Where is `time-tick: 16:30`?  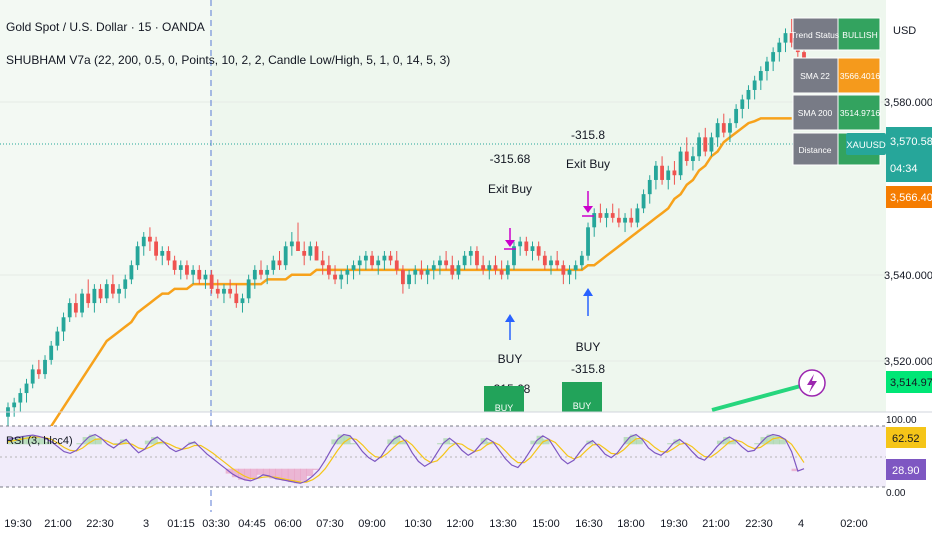
time-tick: 16:30 is located at coordinates (589, 524).